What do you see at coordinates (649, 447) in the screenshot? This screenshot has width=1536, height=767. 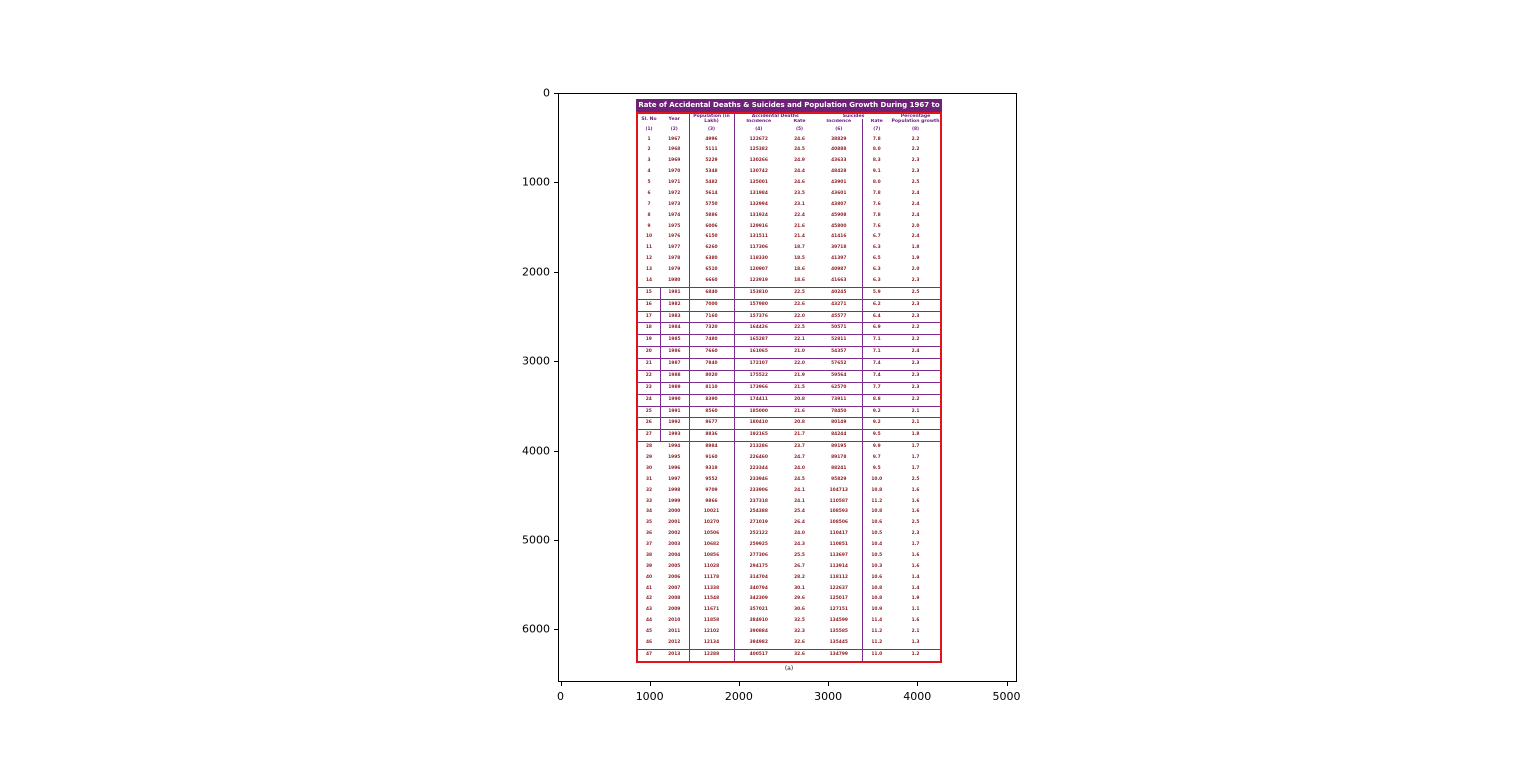 I see `table-cell: 28` at bounding box center [649, 447].